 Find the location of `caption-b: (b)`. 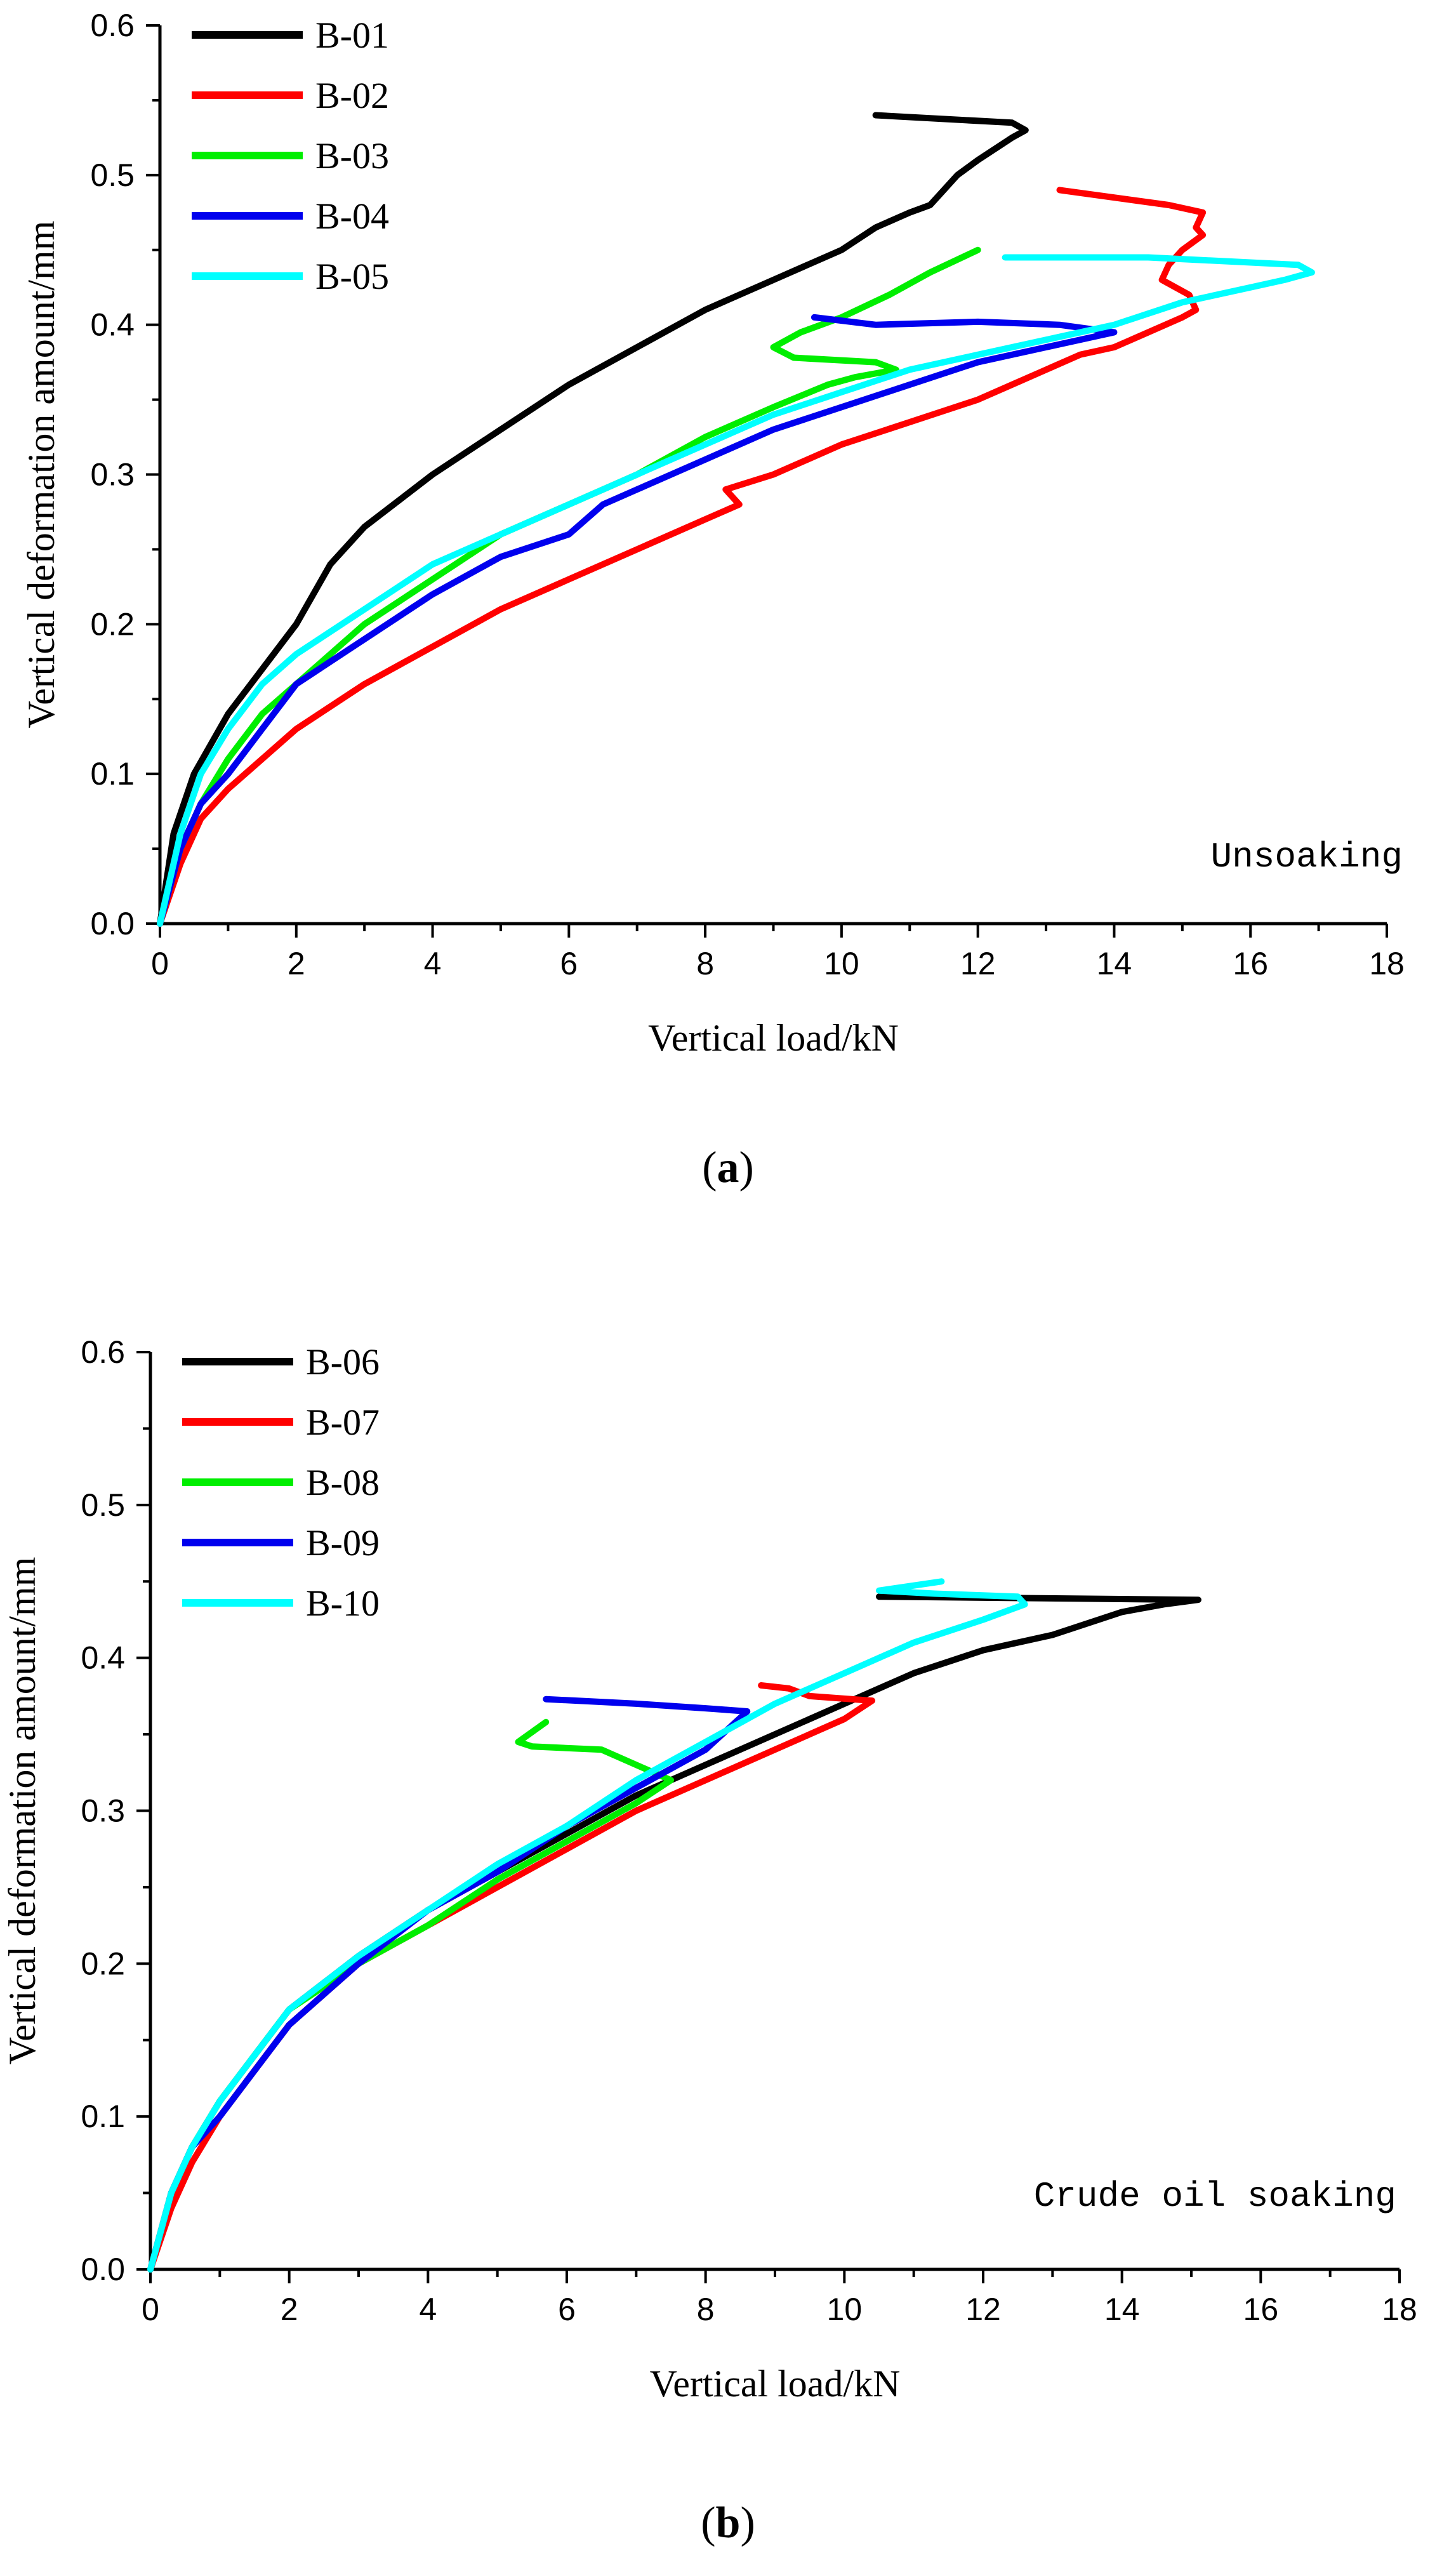

caption-b: (b) is located at coordinates (728, 2523).